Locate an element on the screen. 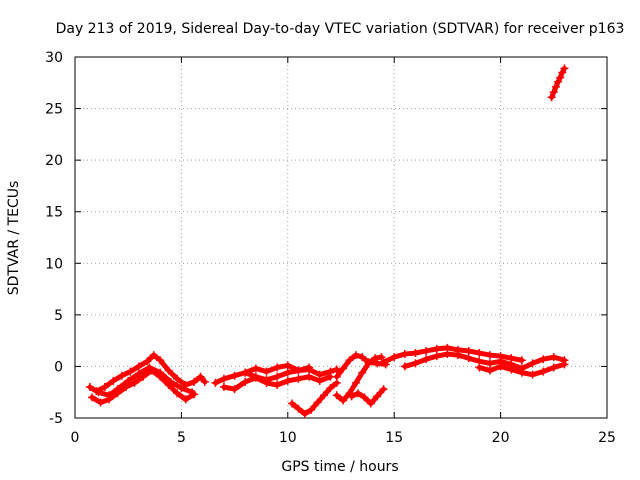 The width and height of the screenshot is (640, 480). x-tick-label: 25 is located at coordinates (607, 438).